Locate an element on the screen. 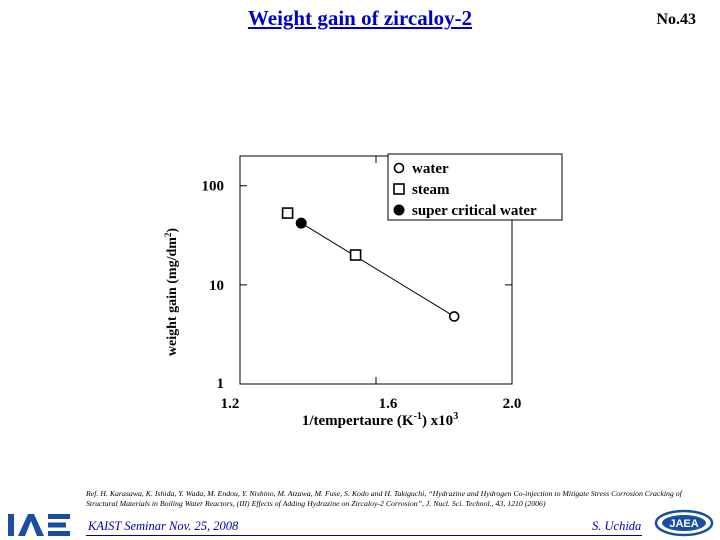 The width and height of the screenshot is (720, 540). x-axis-label-mid: ) x10 is located at coordinates (437, 421).